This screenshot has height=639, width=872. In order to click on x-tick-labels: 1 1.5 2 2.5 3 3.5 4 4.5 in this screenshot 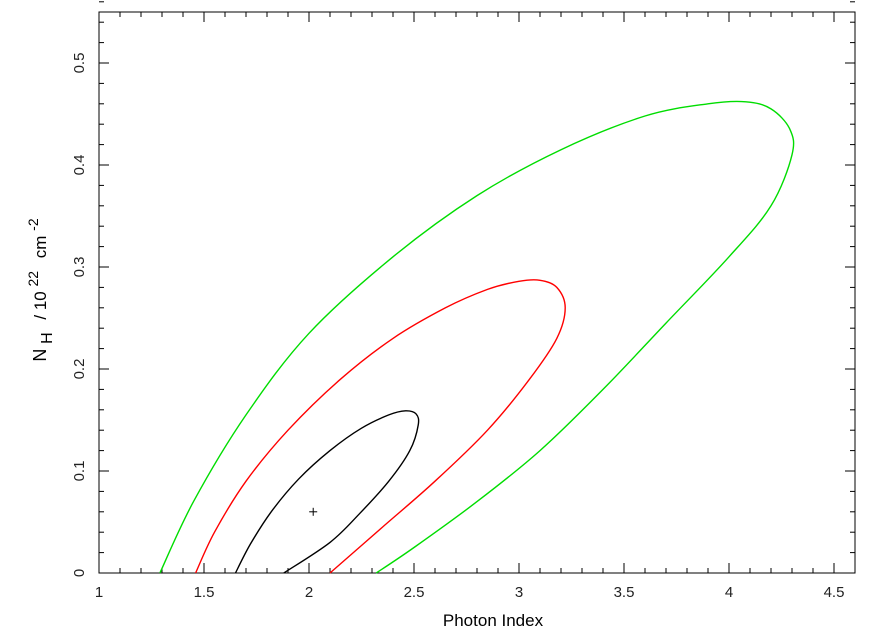, I will do `click(470, 592)`.